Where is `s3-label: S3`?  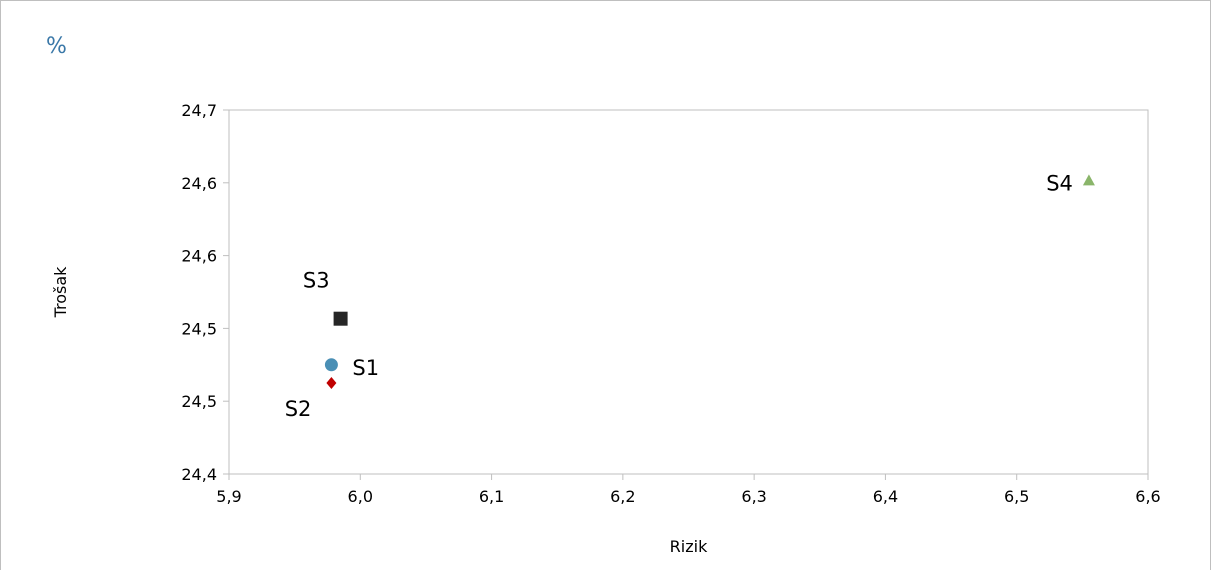 s3-label: S3 is located at coordinates (316, 281).